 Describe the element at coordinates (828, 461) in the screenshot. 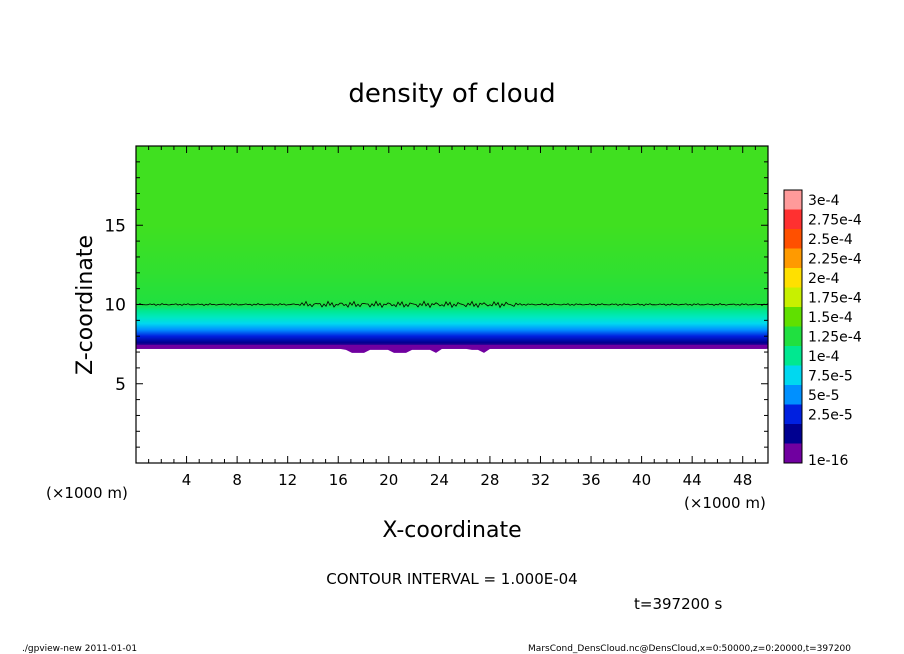

I see `colorbar-label: 1e-16` at that location.